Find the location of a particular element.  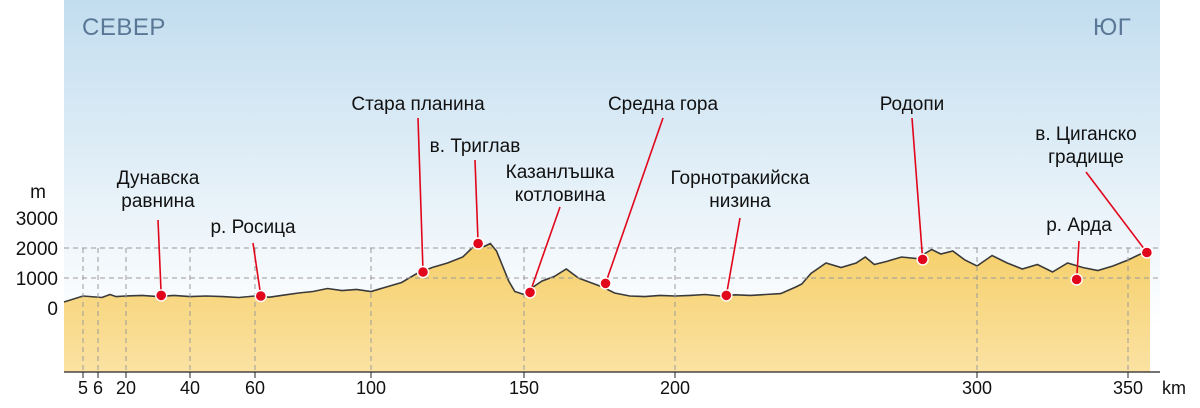

landmark-label-line: котловина is located at coordinates (560, 195).